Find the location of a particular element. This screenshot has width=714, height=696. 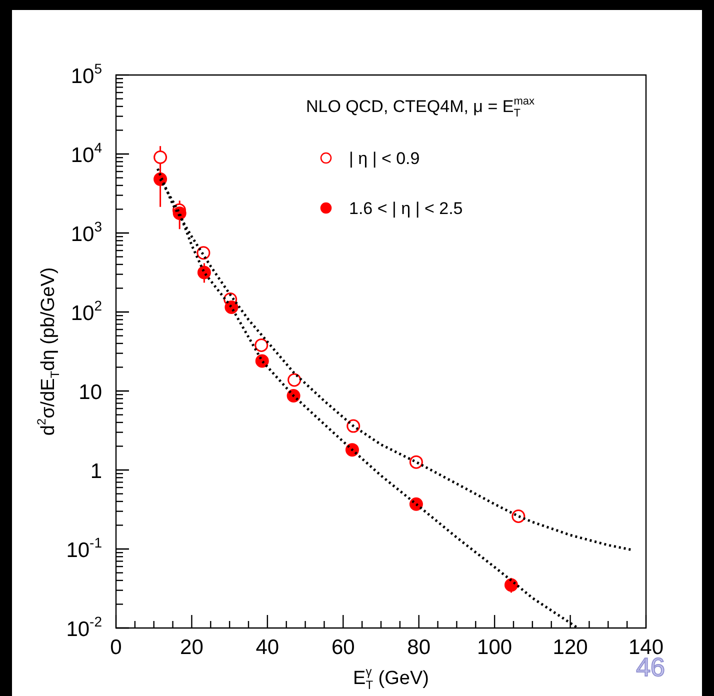

y-tick-label: 1 is located at coordinates (96, 471).